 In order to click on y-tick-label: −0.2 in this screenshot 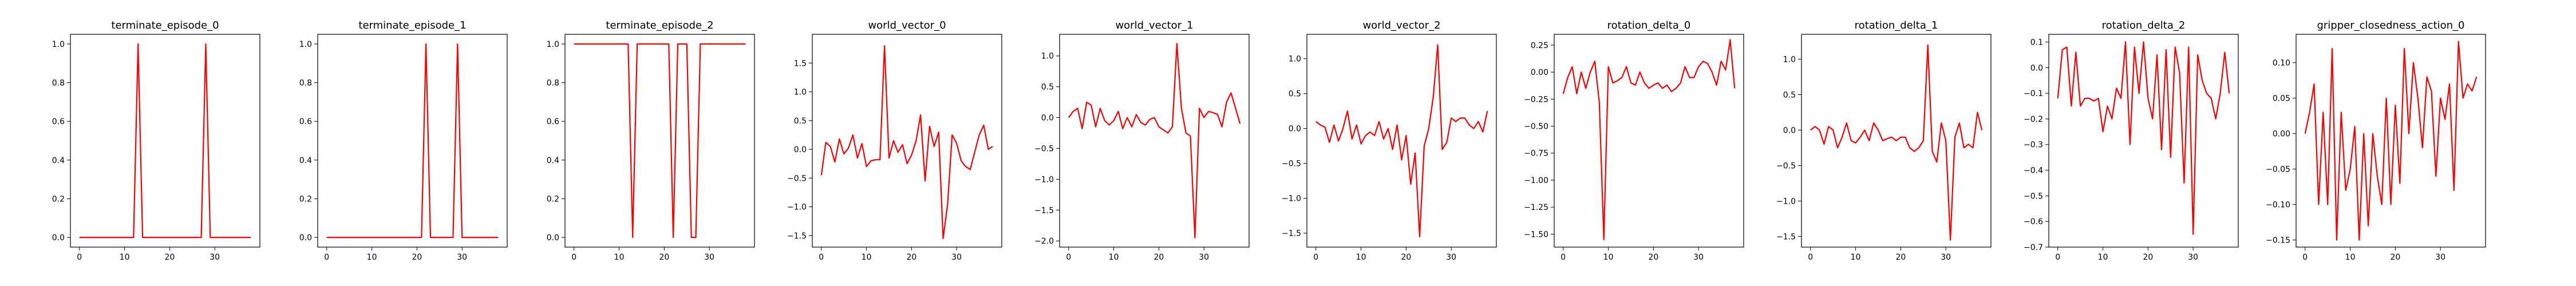, I will do `click(2033, 119)`.